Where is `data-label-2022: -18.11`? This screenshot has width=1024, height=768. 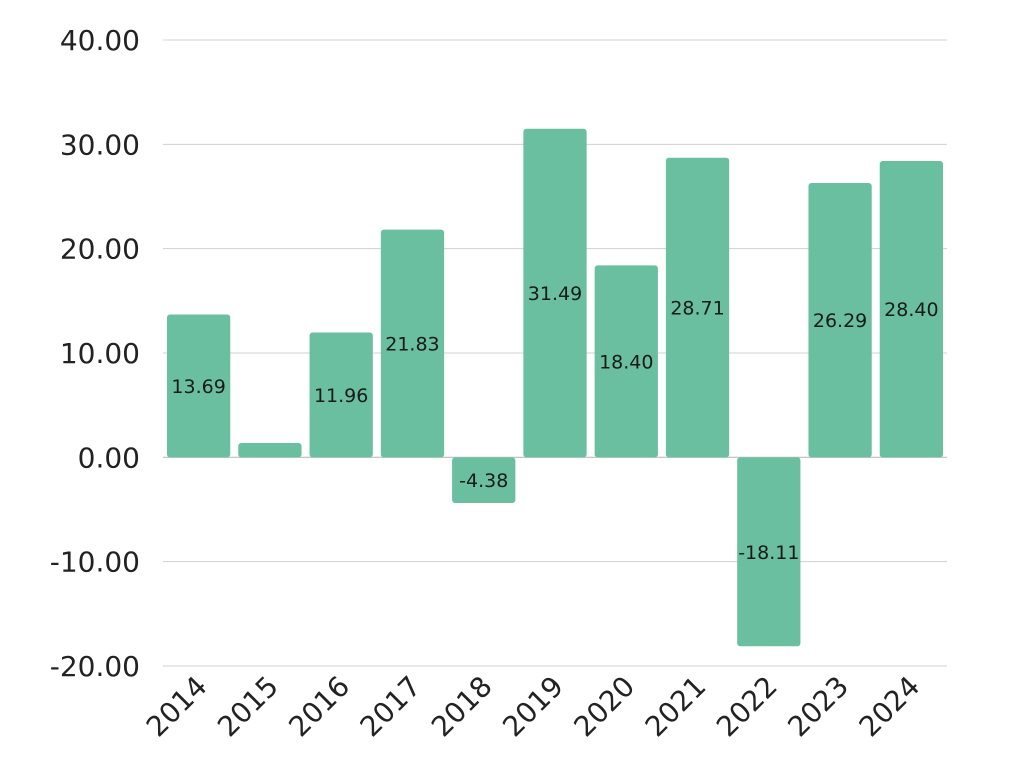 data-label-2022: -18.11 is located at coordinates (768, 553).